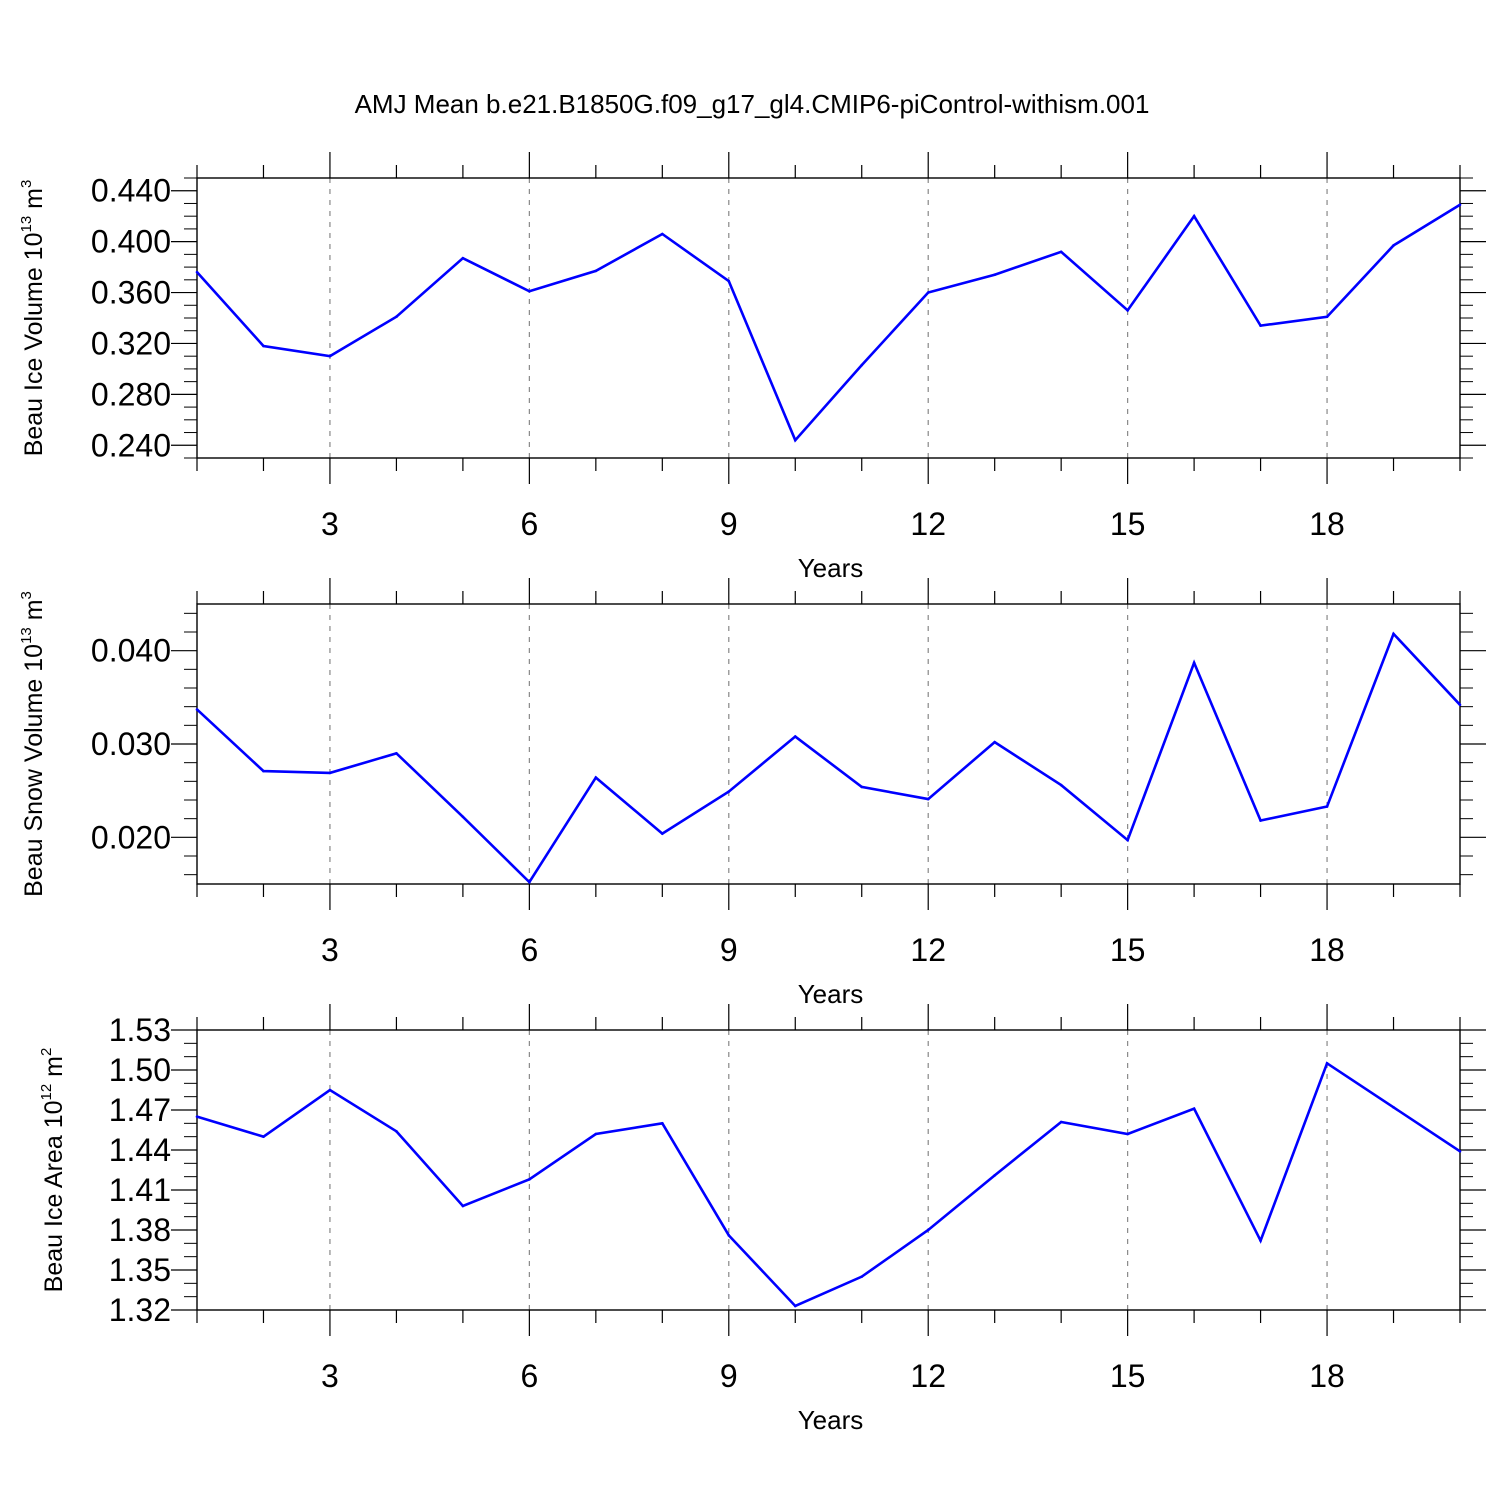 The width and height of the screenshot is (1500, 1500). Describe the element at coordinates (54, 1197) in the screenshot. I see `y-axis-label-text: Beau Ice Area 10` at that location.